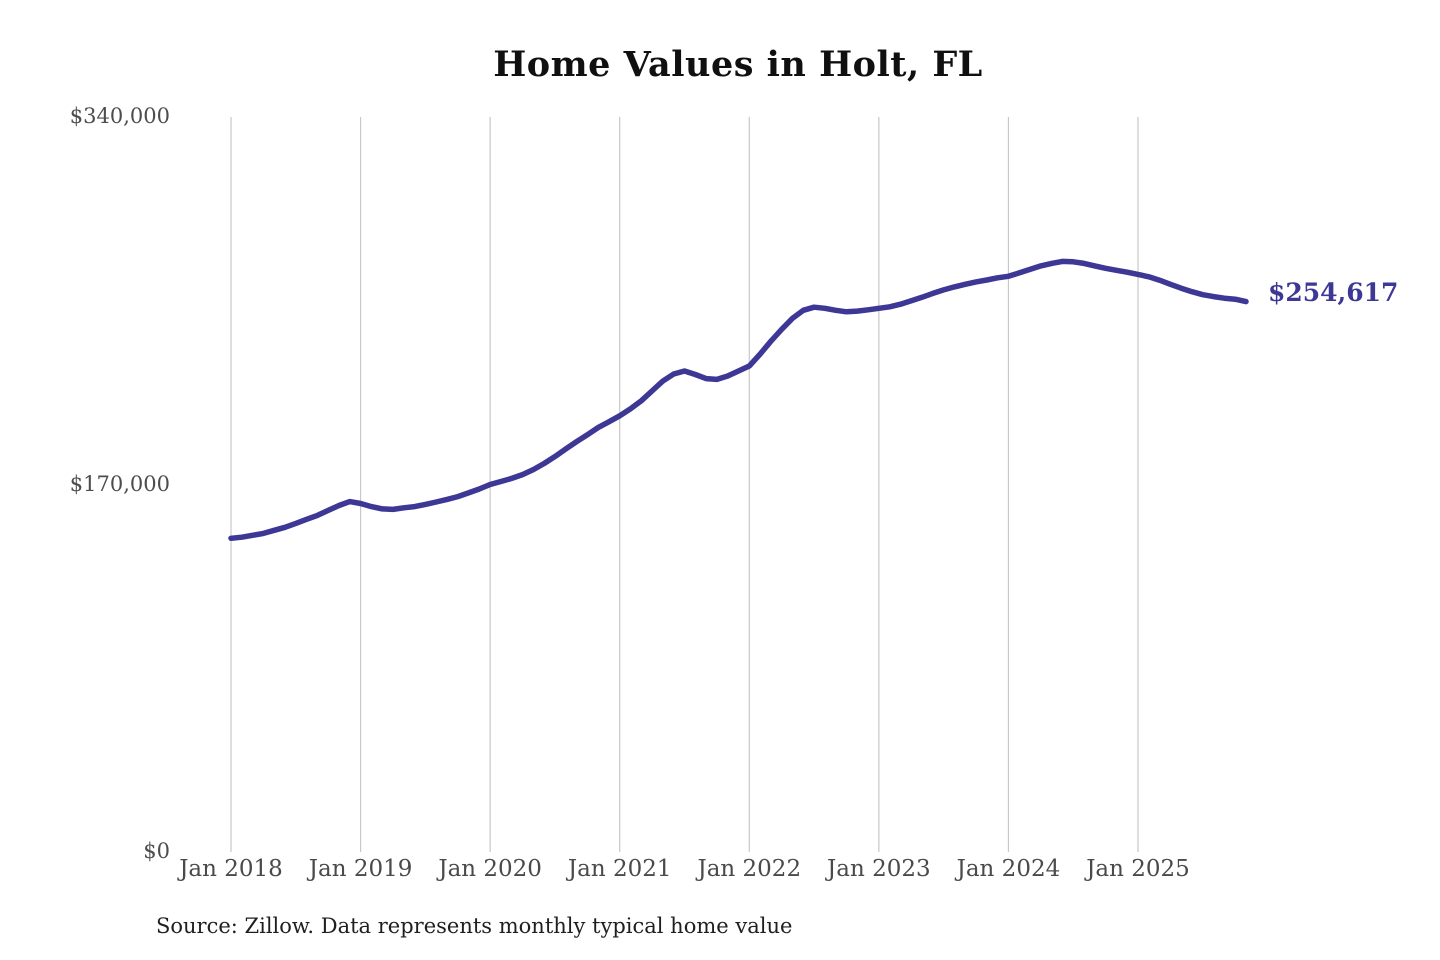 The height and width of the screenshot is (960, 1440). I want to click on x-axis-tick-label: Jan 2024, so click(1008, 869).